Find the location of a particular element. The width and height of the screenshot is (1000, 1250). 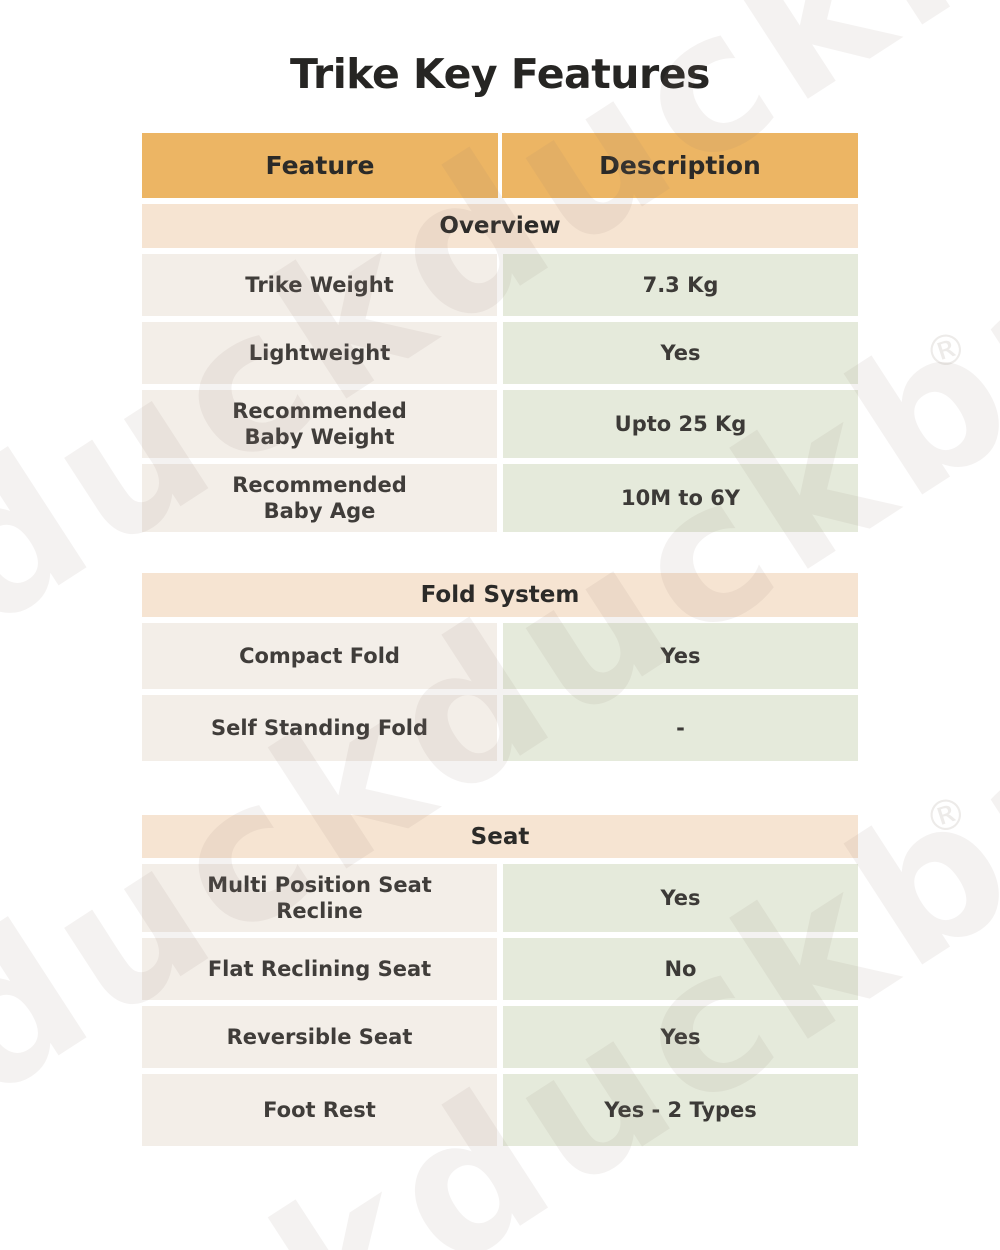

table-row: Recommended Baby Weight Upto 25 Kg is located at coordinates (500, 424).